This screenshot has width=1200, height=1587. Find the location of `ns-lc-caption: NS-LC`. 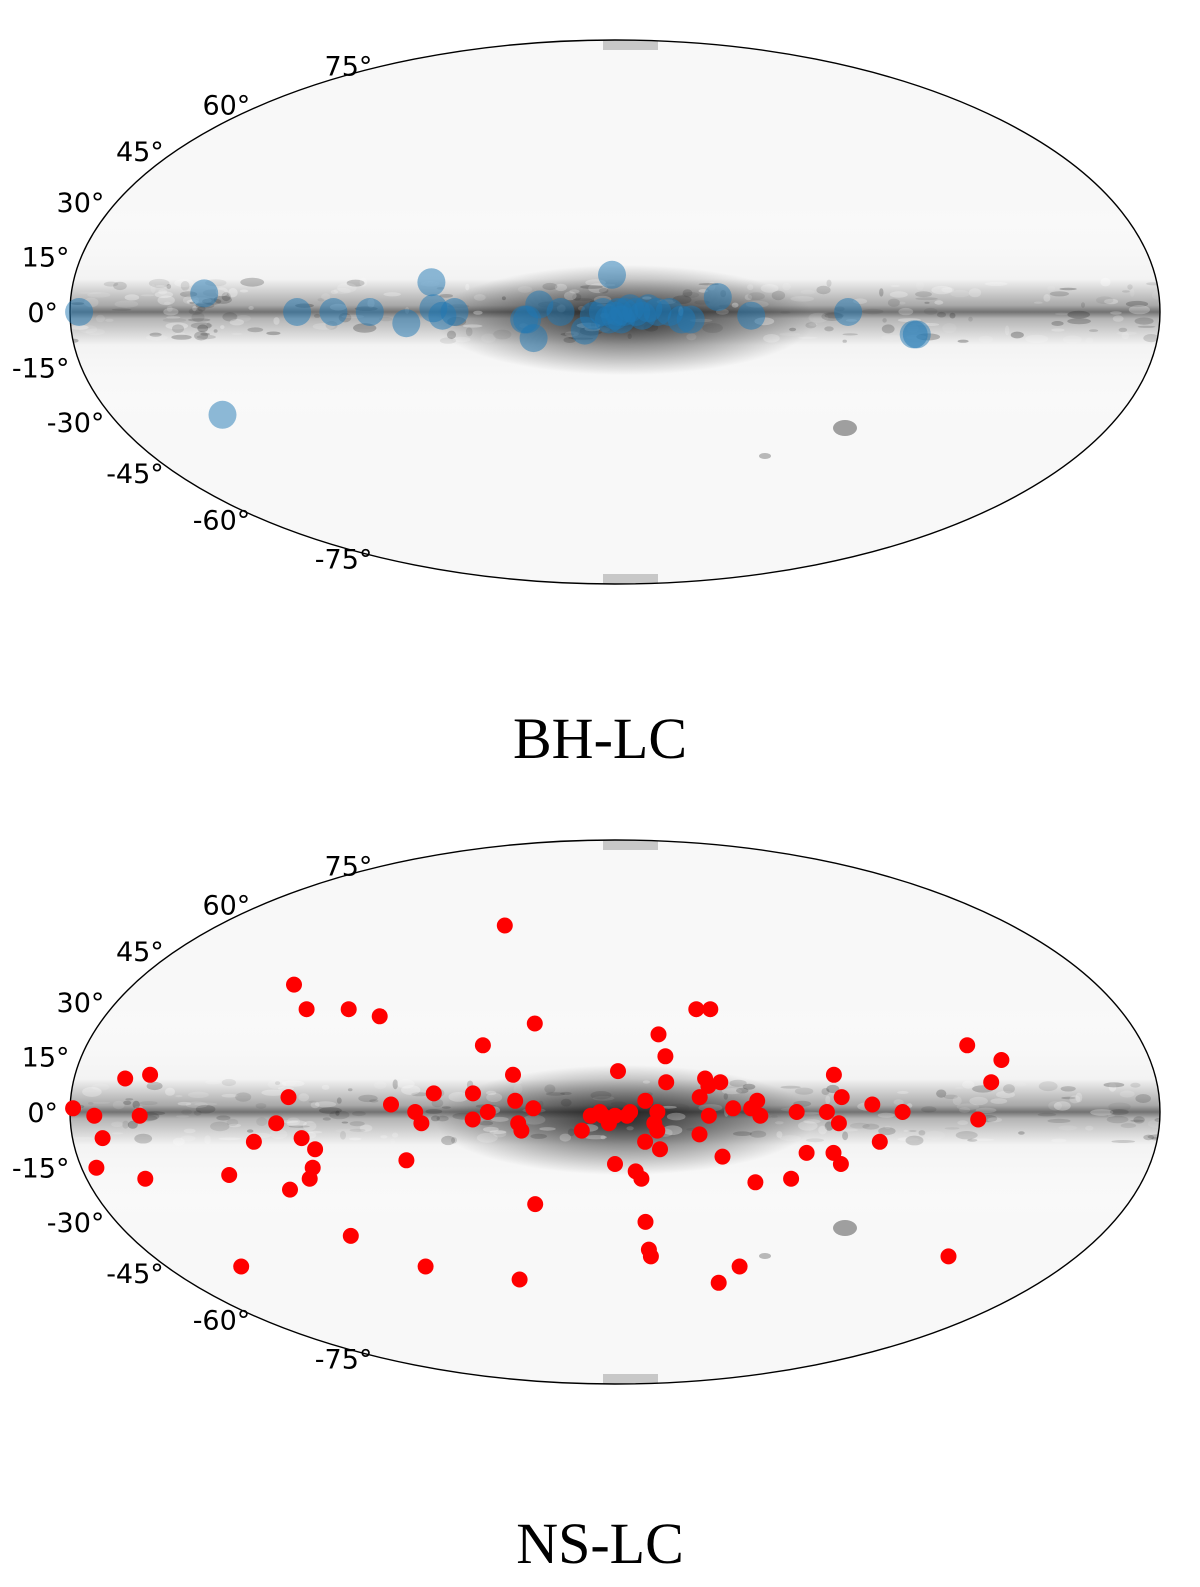

ns-lc-caption: NS-LC is located at coordinates (600, 1543).